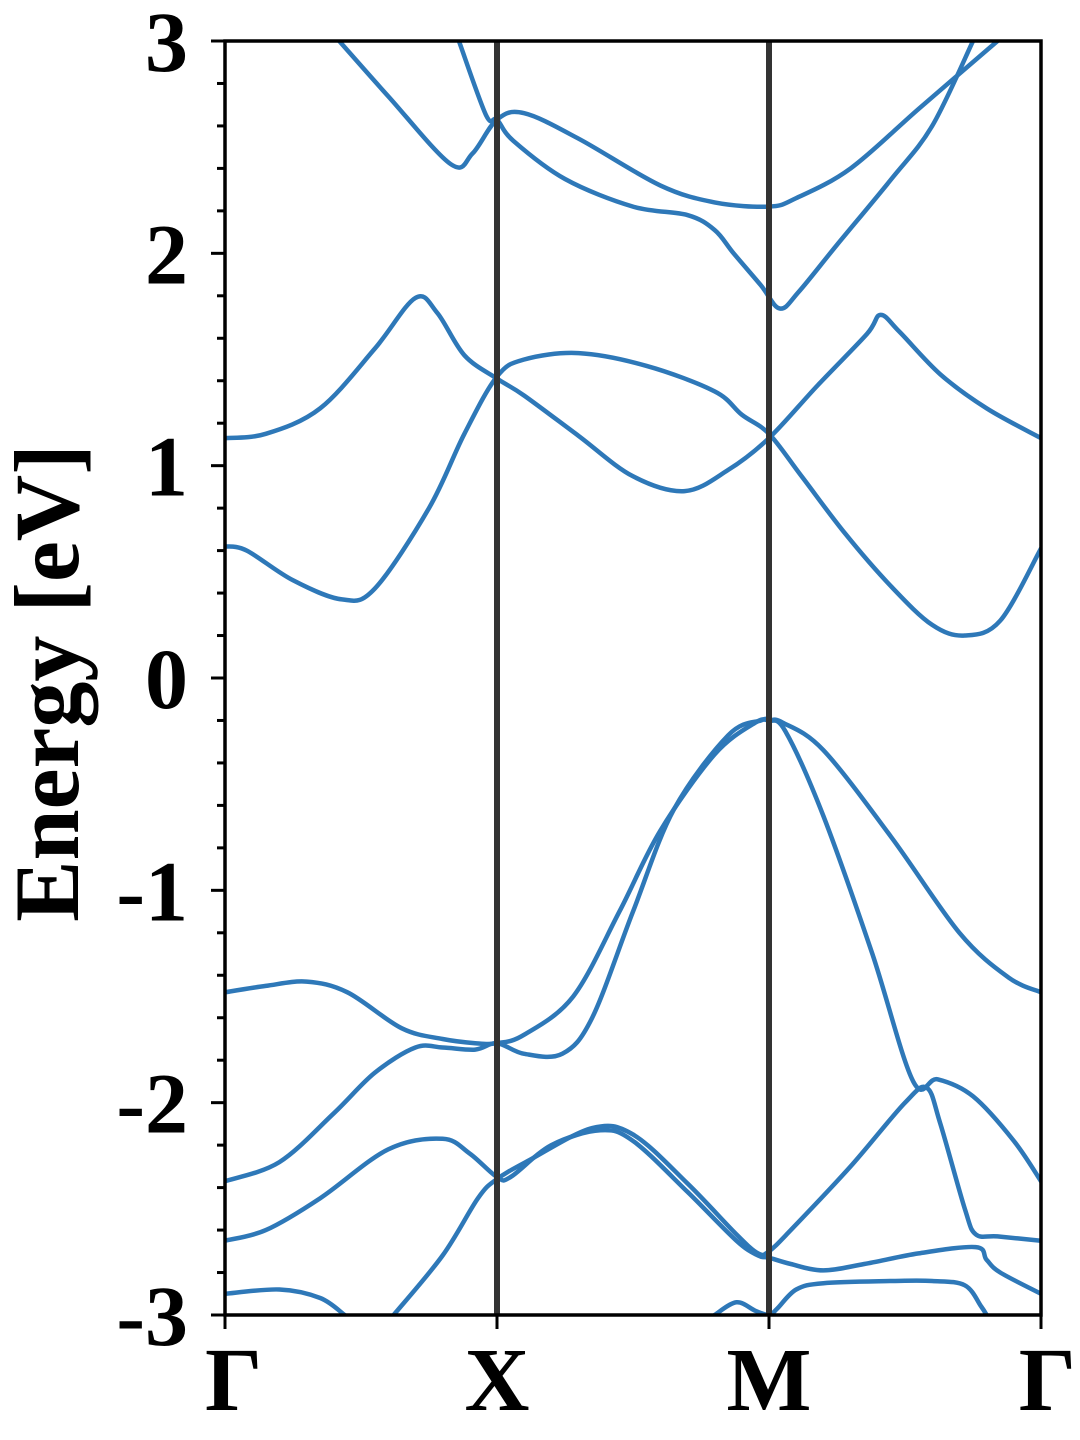  I want to click on y-axis-label: Energy [eV], so click(49, 683).